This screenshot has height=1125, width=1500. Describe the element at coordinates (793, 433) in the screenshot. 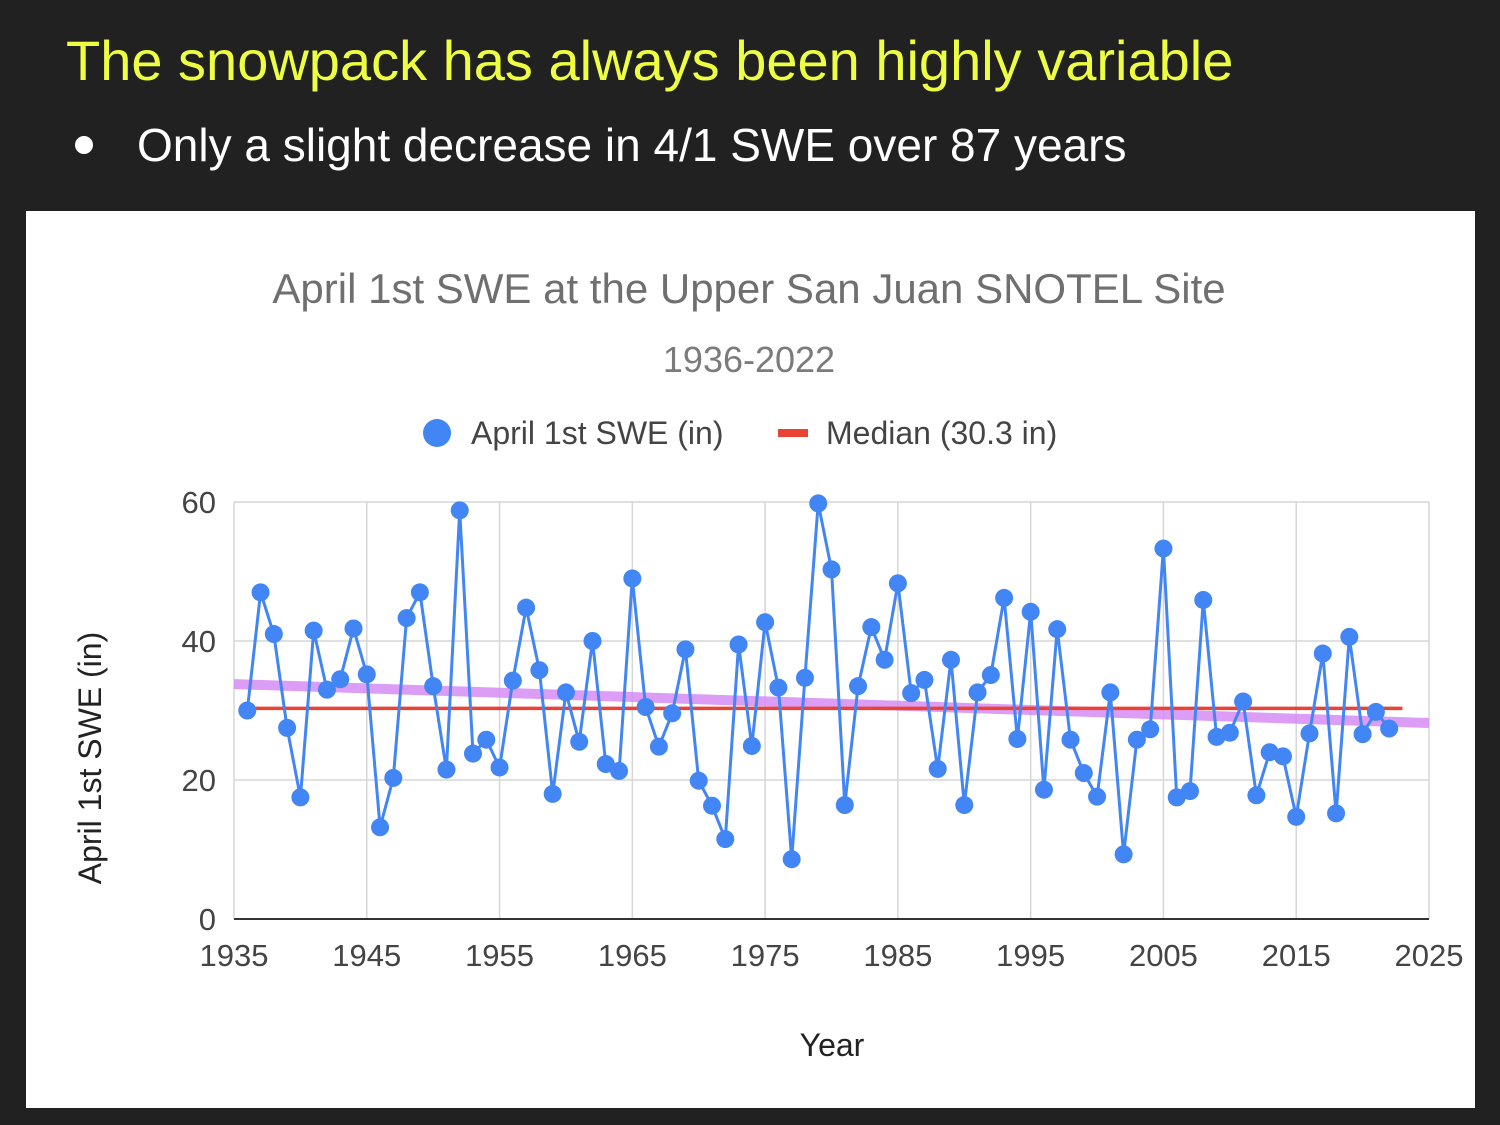

I see `legend-median-marker-icon` at that location.